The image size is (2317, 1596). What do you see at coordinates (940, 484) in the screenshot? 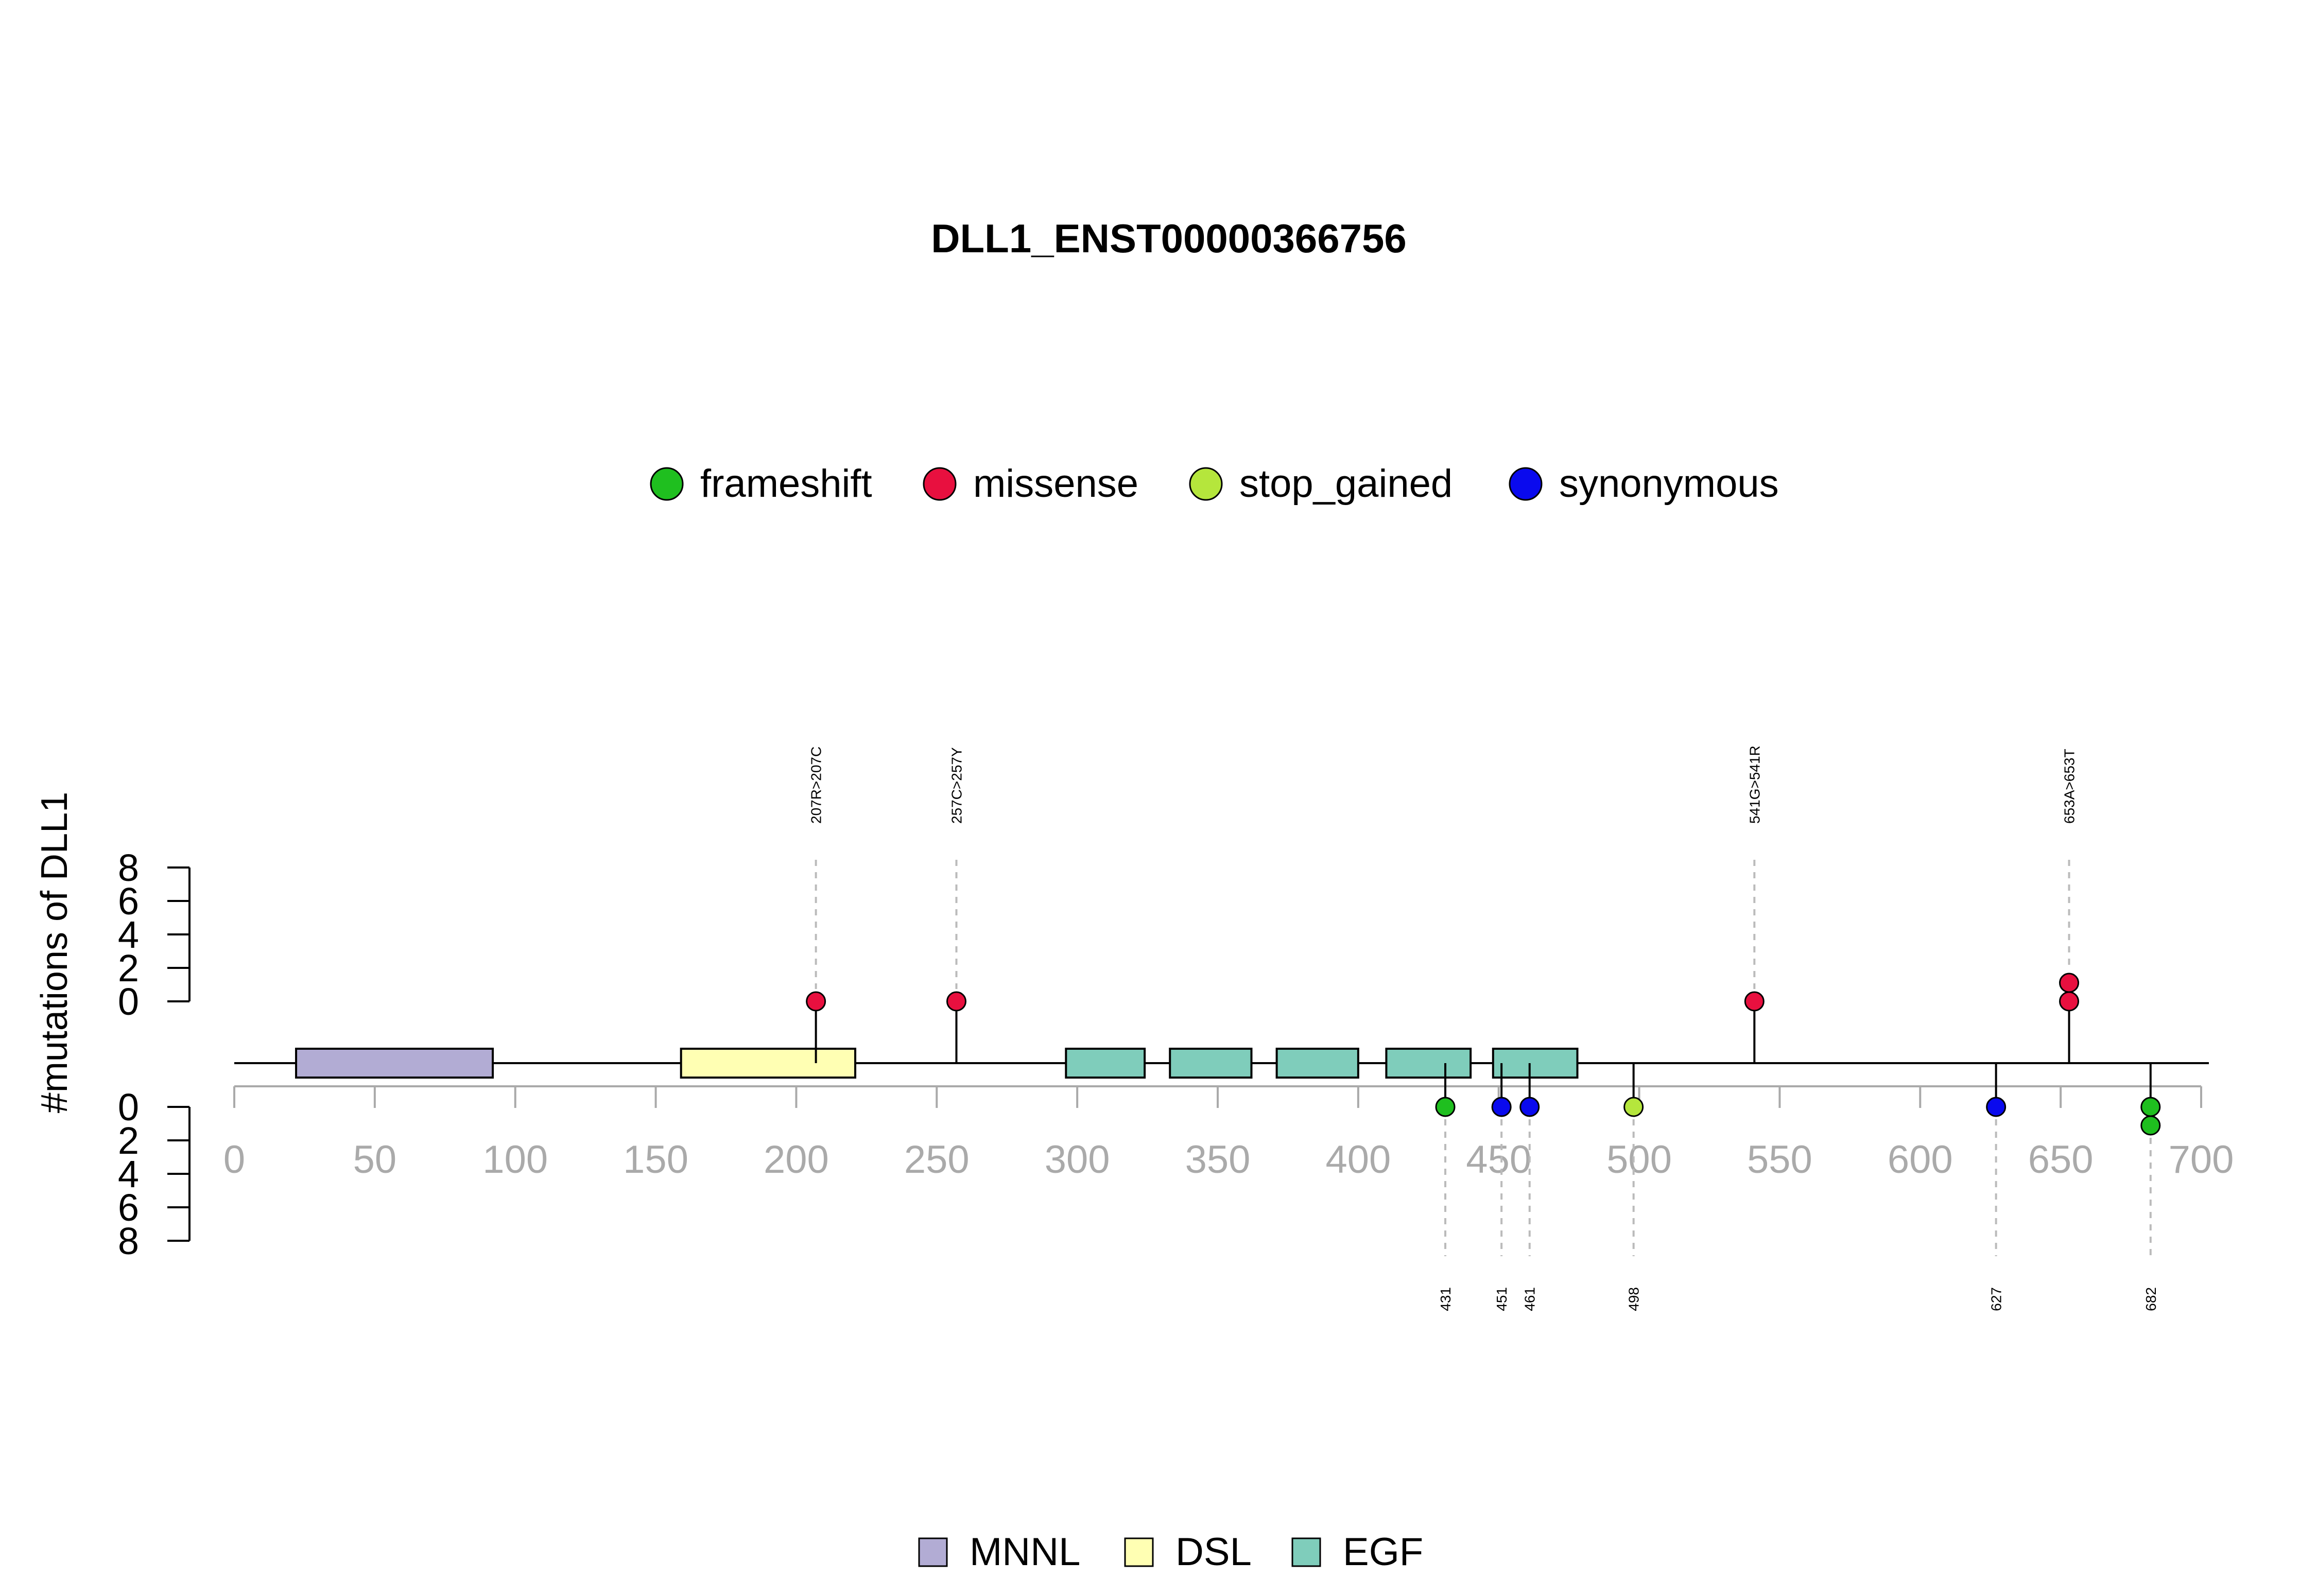
I see `legend-marker-missense` at bounding box center [940, 484].